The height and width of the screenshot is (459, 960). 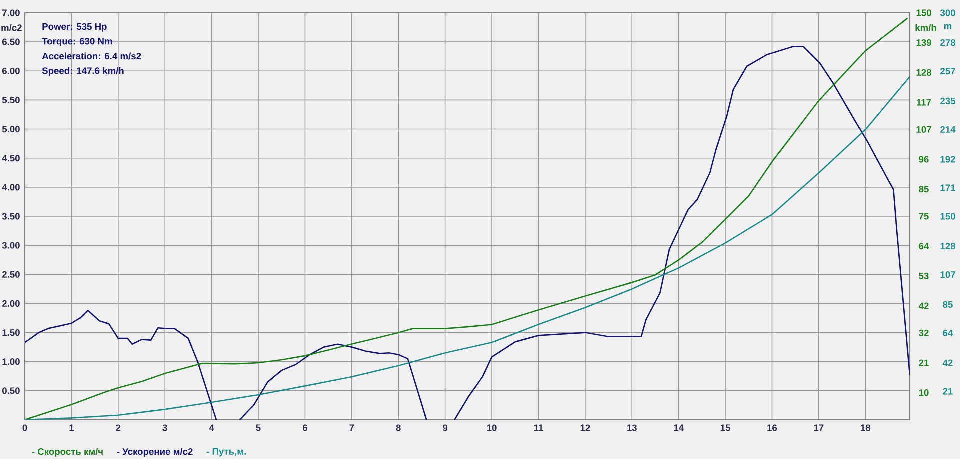 I want to click on x-tick-label: 6, so click(x=305, y=428).